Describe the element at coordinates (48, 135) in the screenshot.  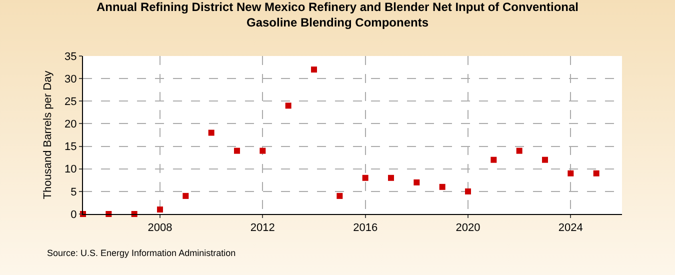
I see `y-axis-title: Thousand Barrels per Day` at that location.